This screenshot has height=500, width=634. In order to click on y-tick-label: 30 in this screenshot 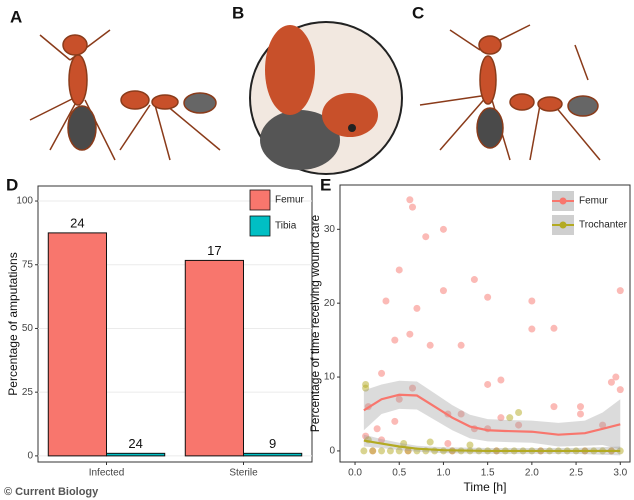, I will do `click(330, 229)`.